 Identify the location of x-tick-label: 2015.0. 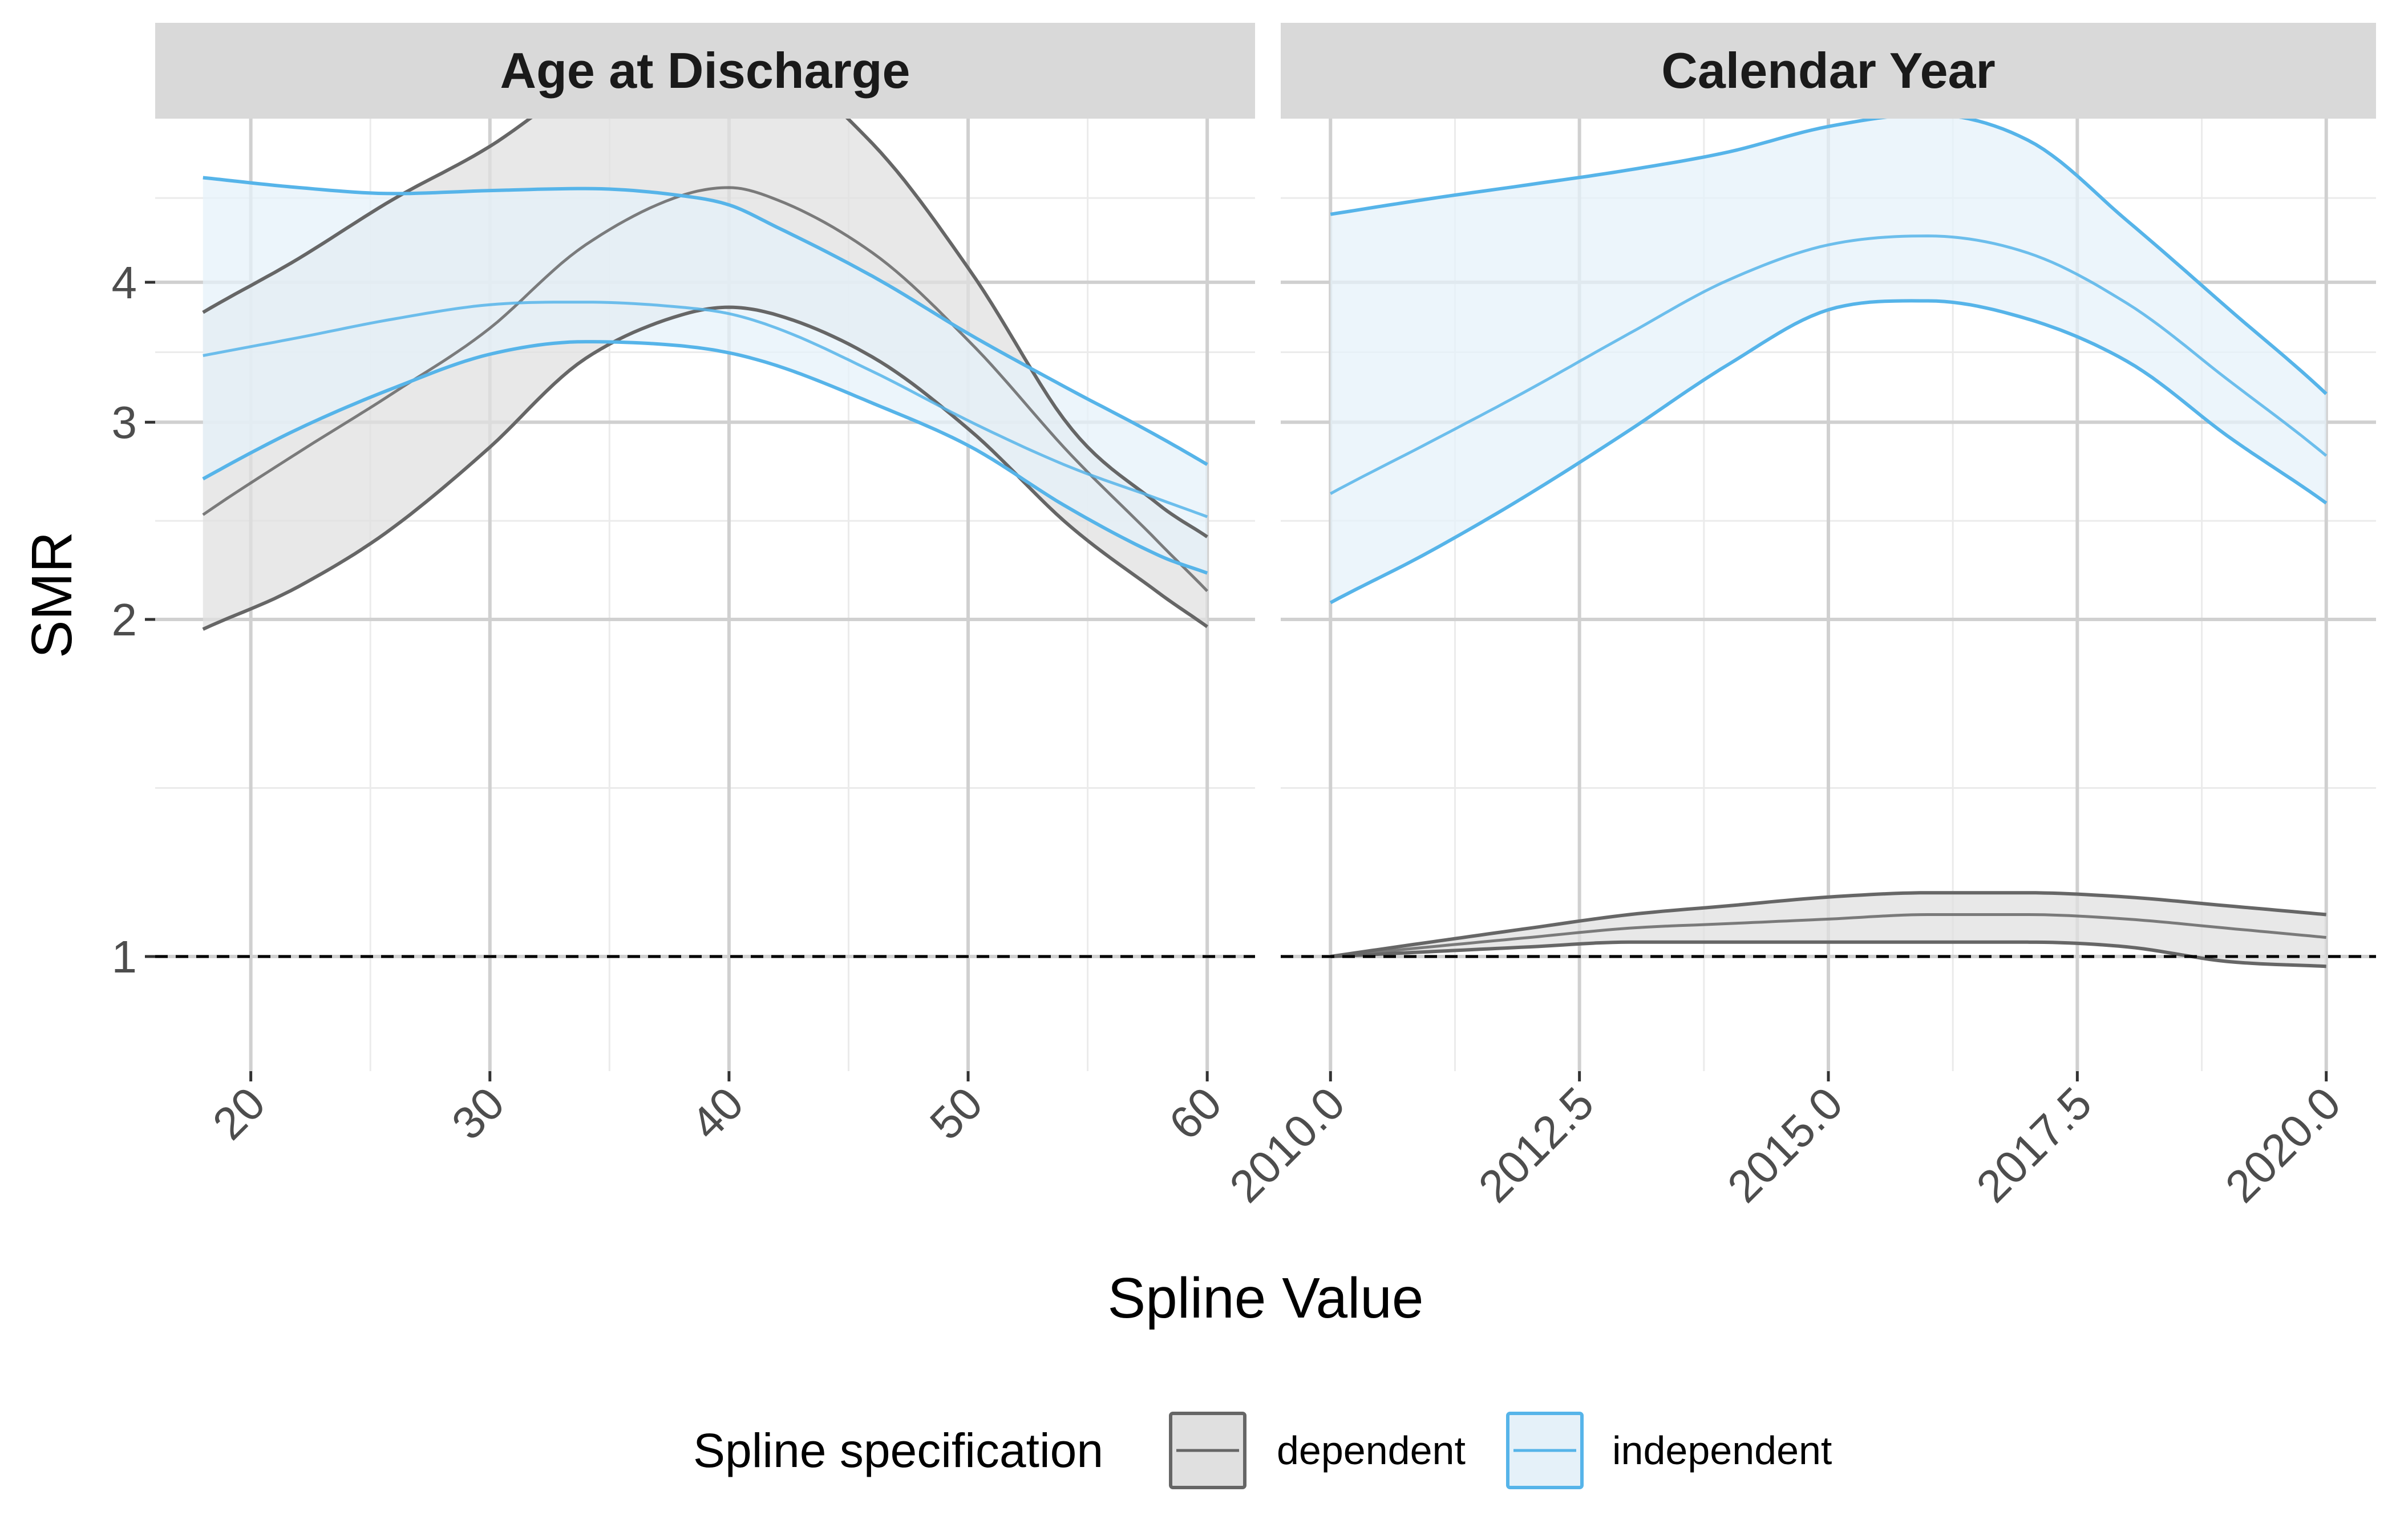
(1785, 1145).